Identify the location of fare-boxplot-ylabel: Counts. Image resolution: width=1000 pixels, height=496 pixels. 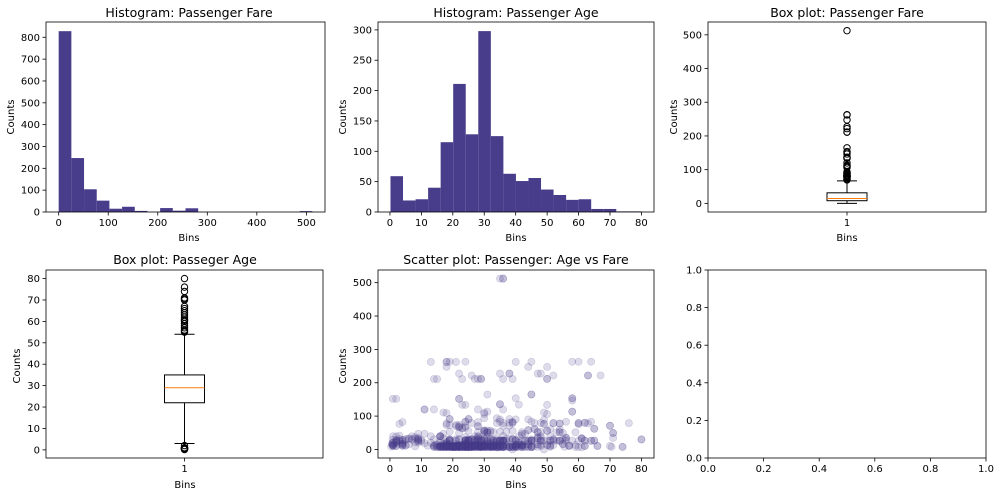
(674, 117).